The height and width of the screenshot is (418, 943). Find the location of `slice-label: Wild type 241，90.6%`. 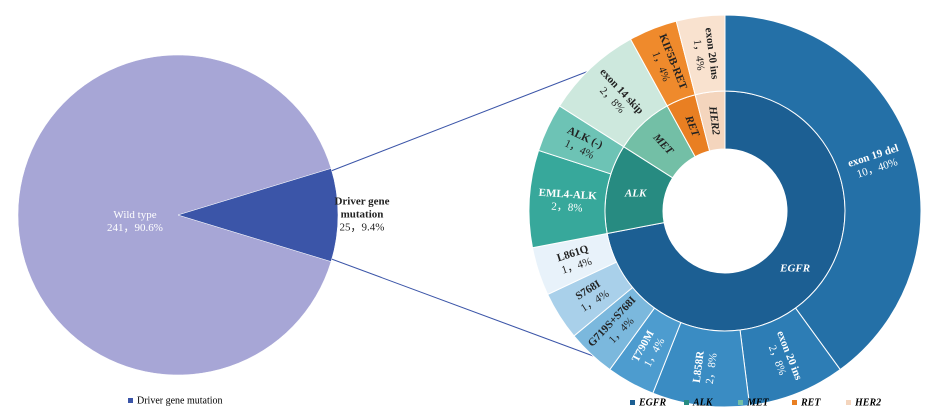

slice-label: Wild type 241，90.6% is located at coordinates (135, 222).